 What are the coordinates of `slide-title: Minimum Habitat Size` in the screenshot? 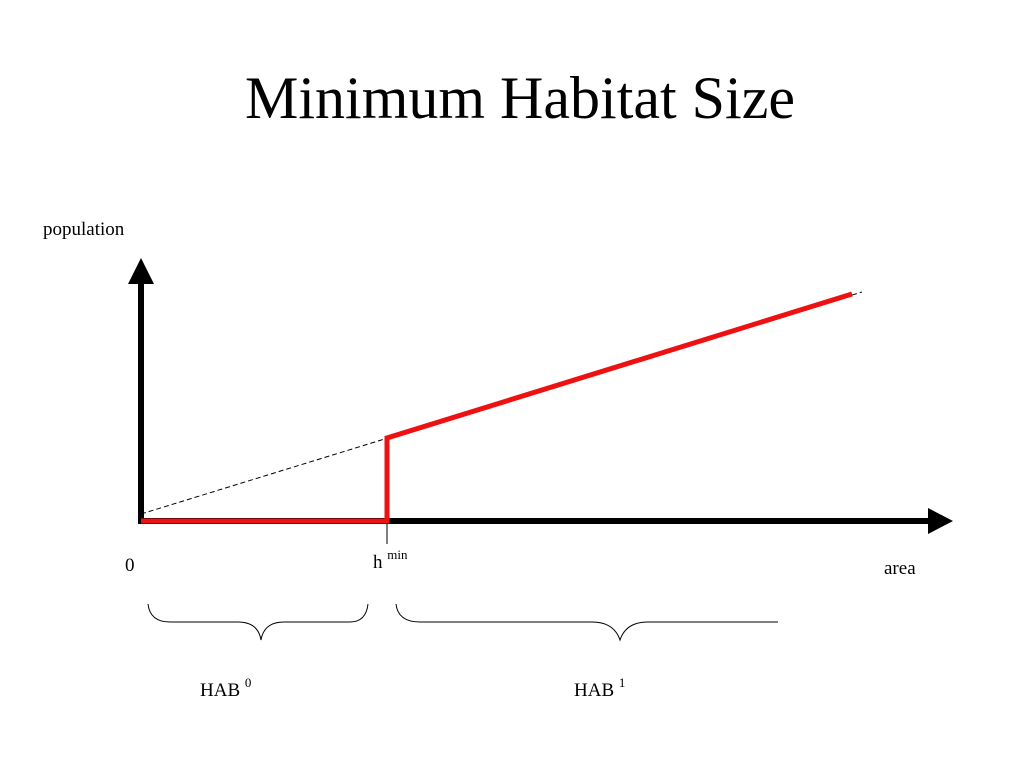 It's located at (520, 98).